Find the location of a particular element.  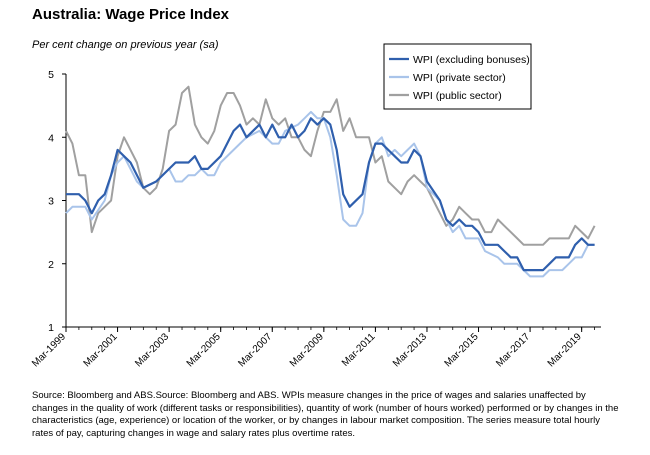

x-tick-label: Mar-2007 is located at coordinates (255, 350).